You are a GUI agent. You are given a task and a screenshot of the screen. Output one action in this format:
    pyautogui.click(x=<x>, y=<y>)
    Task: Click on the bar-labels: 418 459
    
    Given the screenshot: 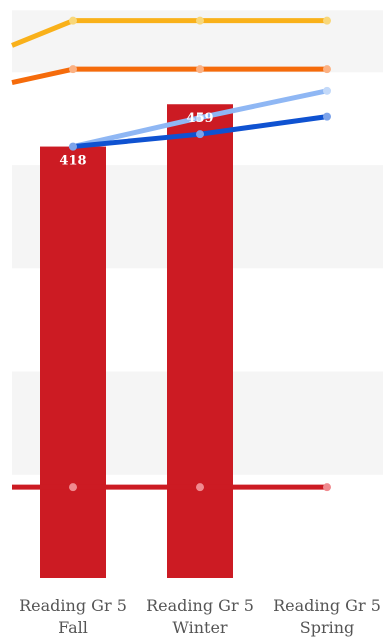 What is the action you would take?
    pyautogui.click(x=136, y=139)
    